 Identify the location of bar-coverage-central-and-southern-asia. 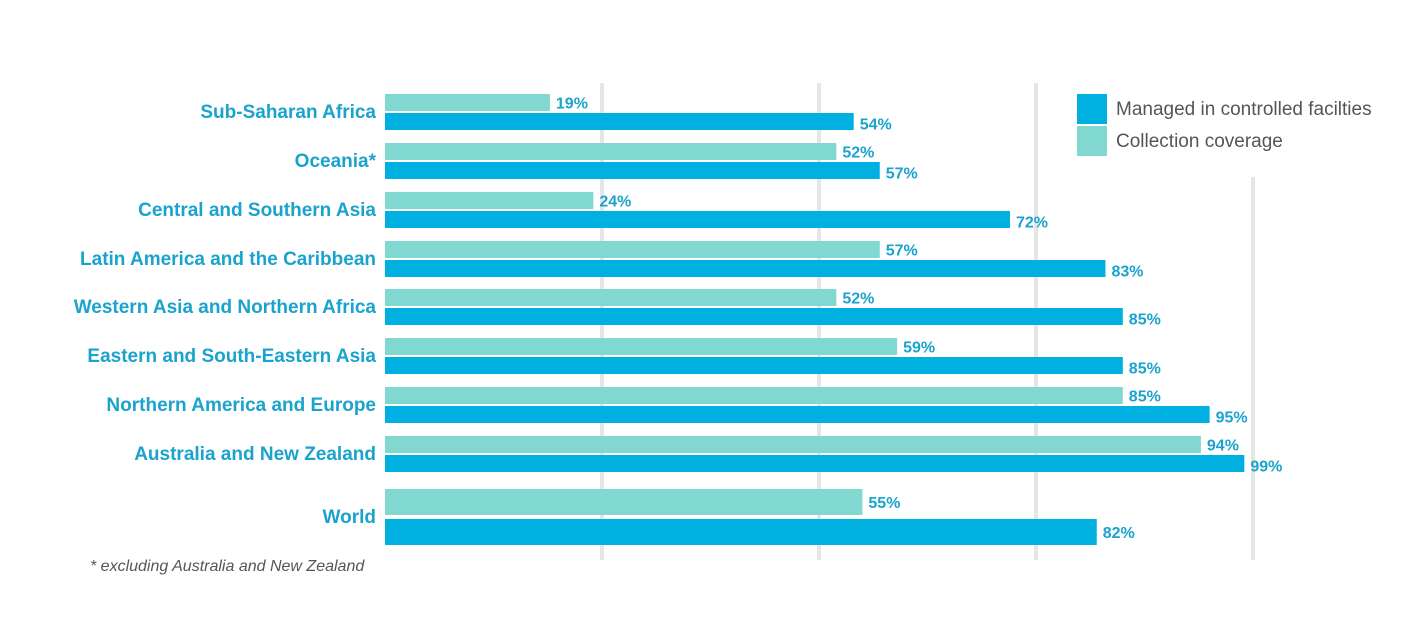
(489, 200).